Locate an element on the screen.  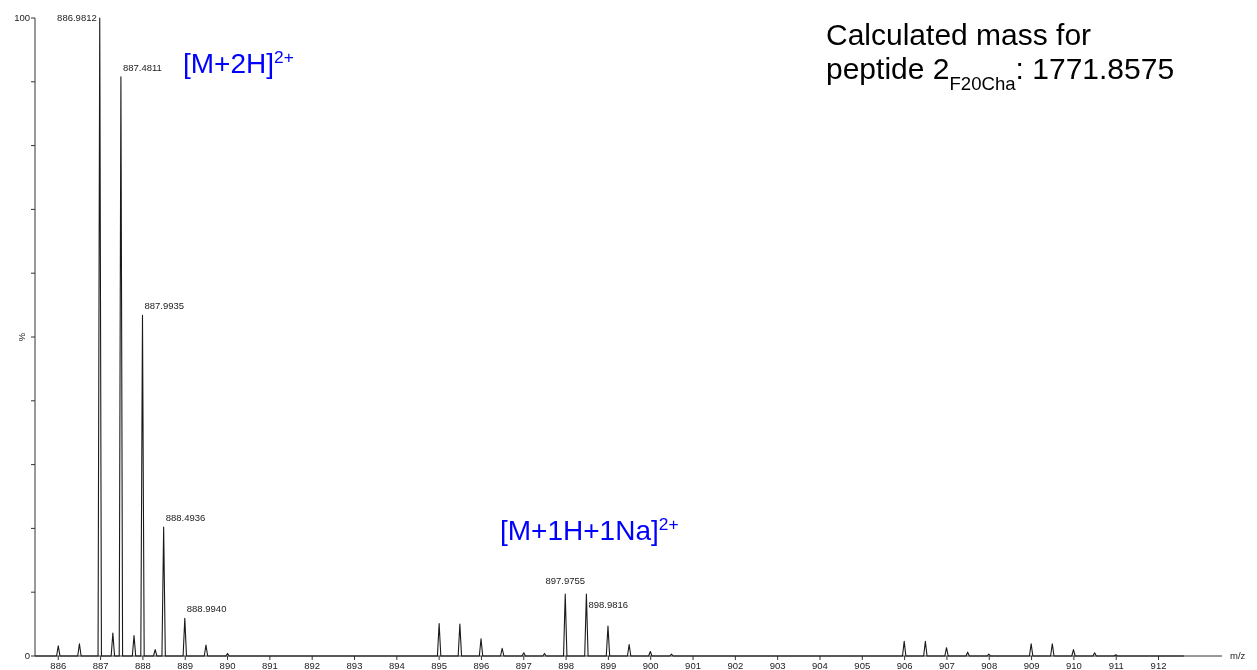
annotation: [M+2H]$^{2+}$ is located at coordinates (238, 63).